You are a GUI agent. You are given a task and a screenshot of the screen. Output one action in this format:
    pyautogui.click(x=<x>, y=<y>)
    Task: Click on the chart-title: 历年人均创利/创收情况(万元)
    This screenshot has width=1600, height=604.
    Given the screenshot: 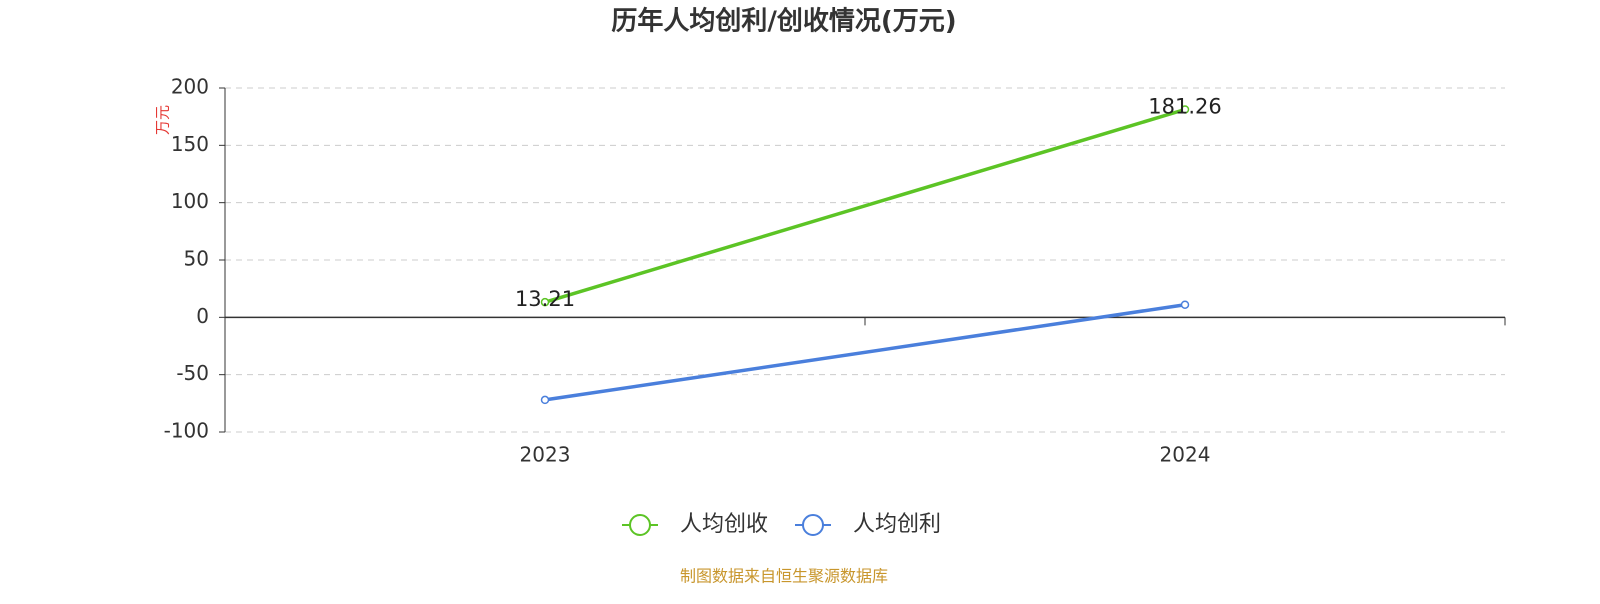 What is the action you would take?
    pyautogui.click(x=783, y=21)
    